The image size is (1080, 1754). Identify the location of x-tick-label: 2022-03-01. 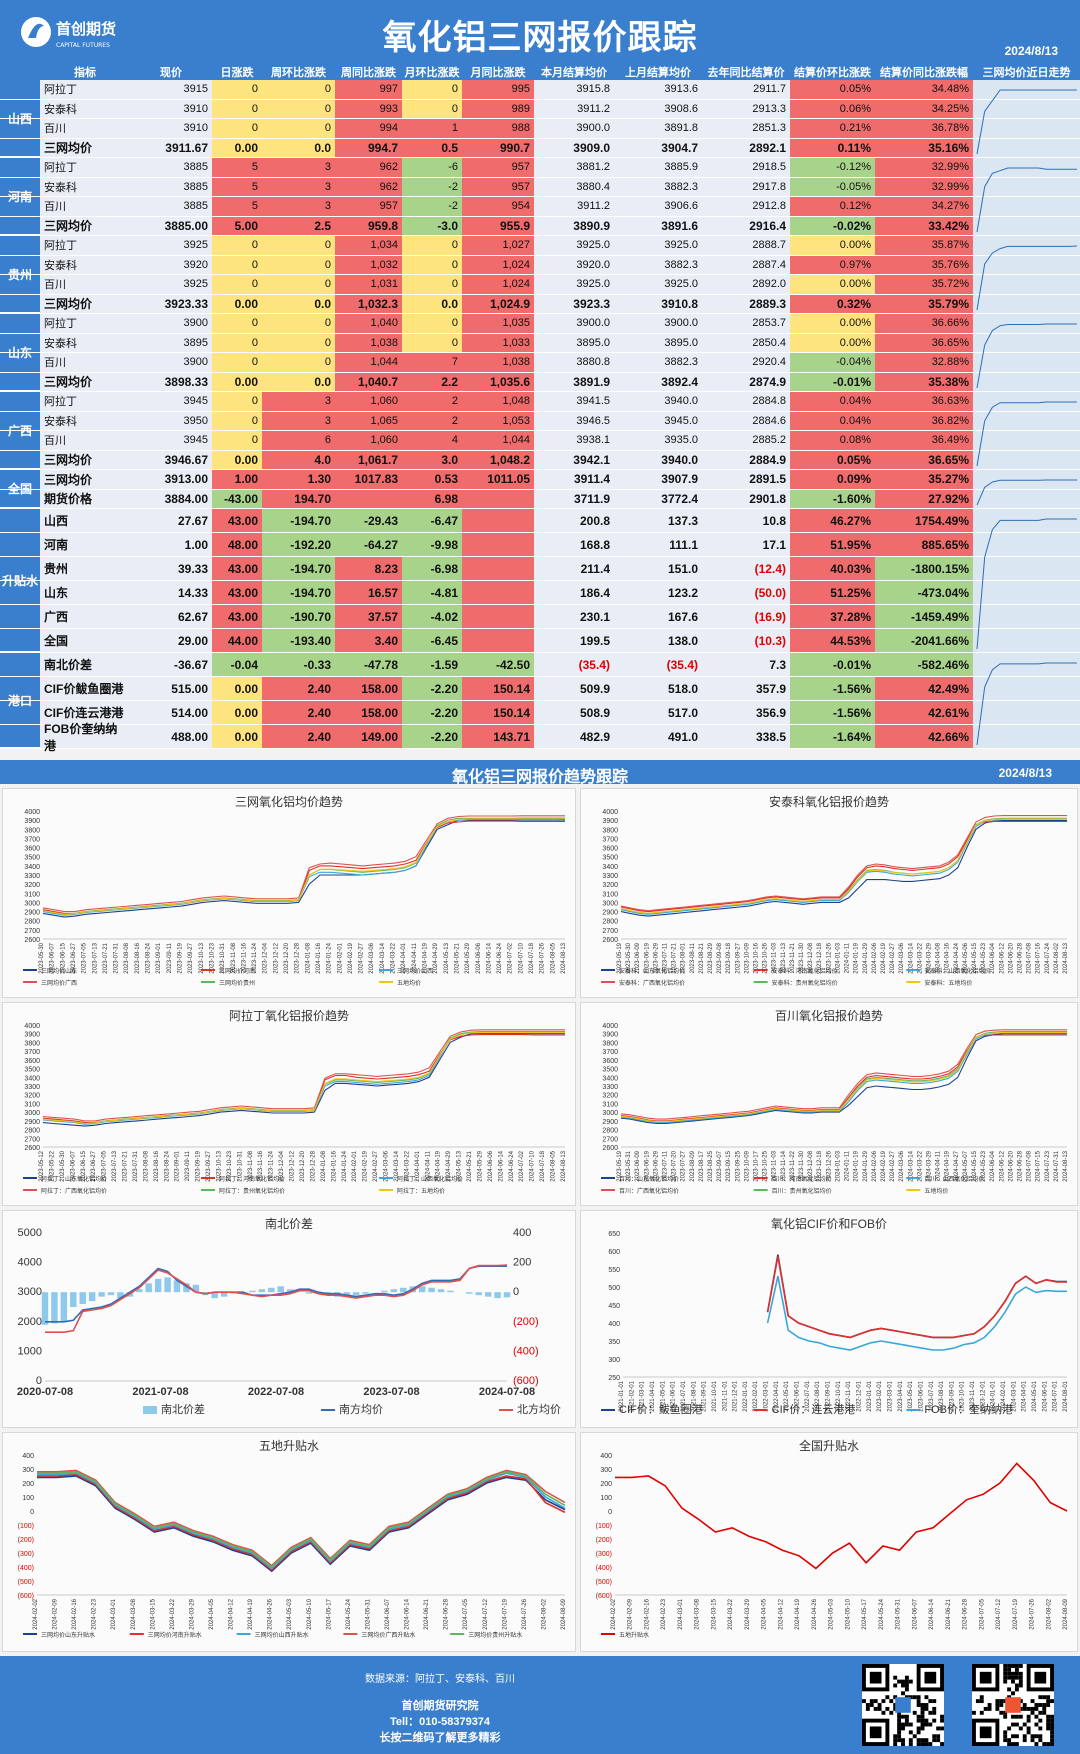
(767, 1395).